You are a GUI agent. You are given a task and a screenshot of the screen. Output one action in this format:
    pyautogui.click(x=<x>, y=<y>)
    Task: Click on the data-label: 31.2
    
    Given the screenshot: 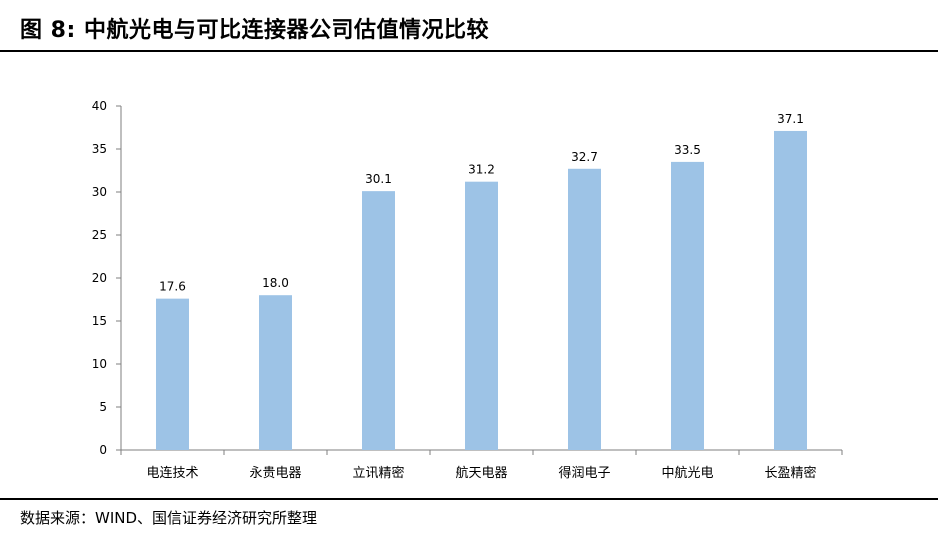 What is the action you would take?
    pyautogui.click(x=481, y=170)
    